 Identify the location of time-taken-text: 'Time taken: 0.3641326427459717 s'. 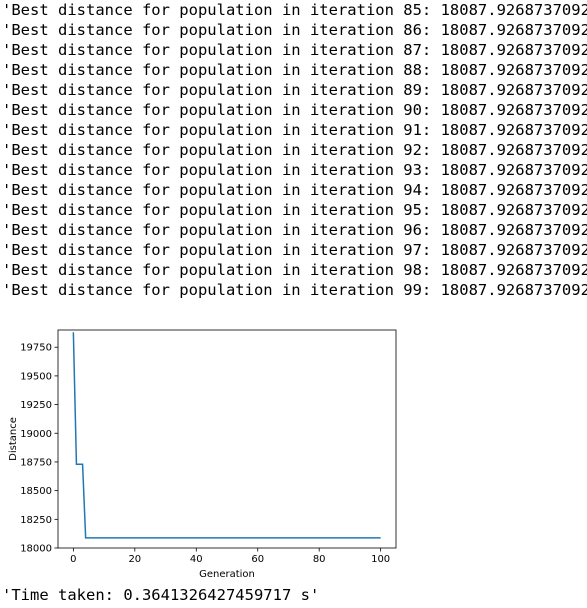
(161, 595).